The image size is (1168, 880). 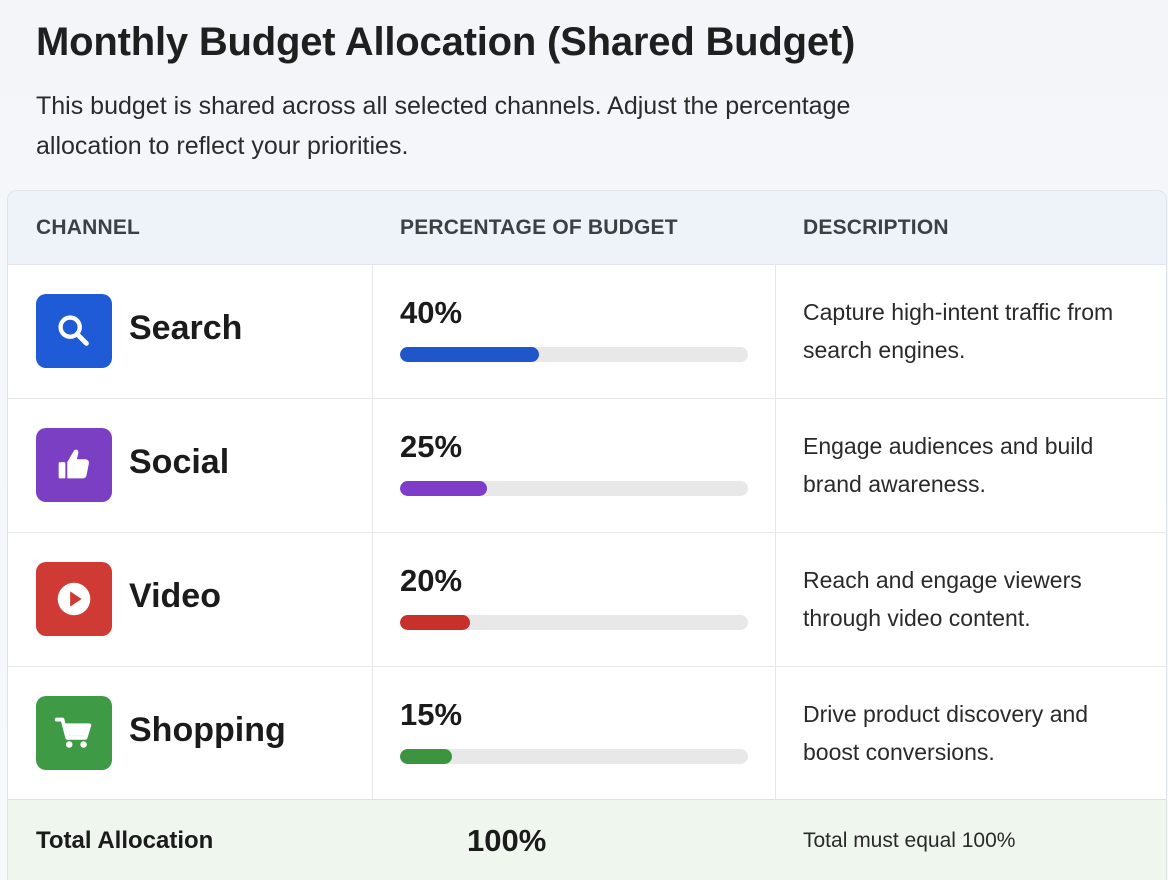 I want to click on table-header: CHANNEL PERCENTAGE OF BUDGET DESCRIPTION, so click(x=587, y=228).